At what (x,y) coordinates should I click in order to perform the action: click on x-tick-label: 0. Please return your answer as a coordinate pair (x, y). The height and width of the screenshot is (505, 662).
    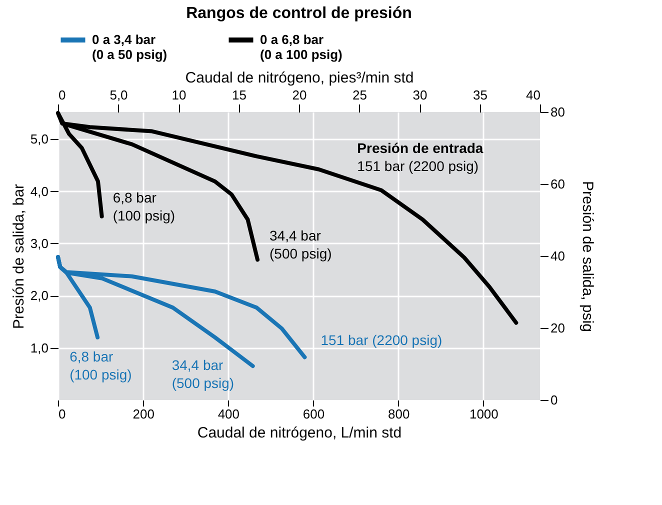
    Looking at the image, I should click on (62, 414).